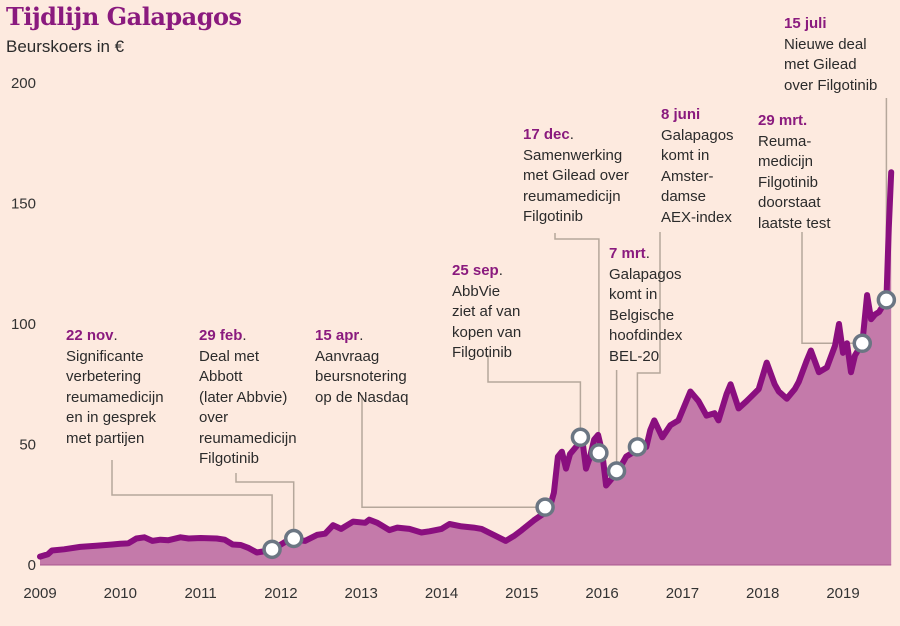 Image resolution: width=900 pixels, height=626 pixels. Describe the element at coordinates (789, 202) in the screenshot. I see `annotation-text: doorstaat` at that location.